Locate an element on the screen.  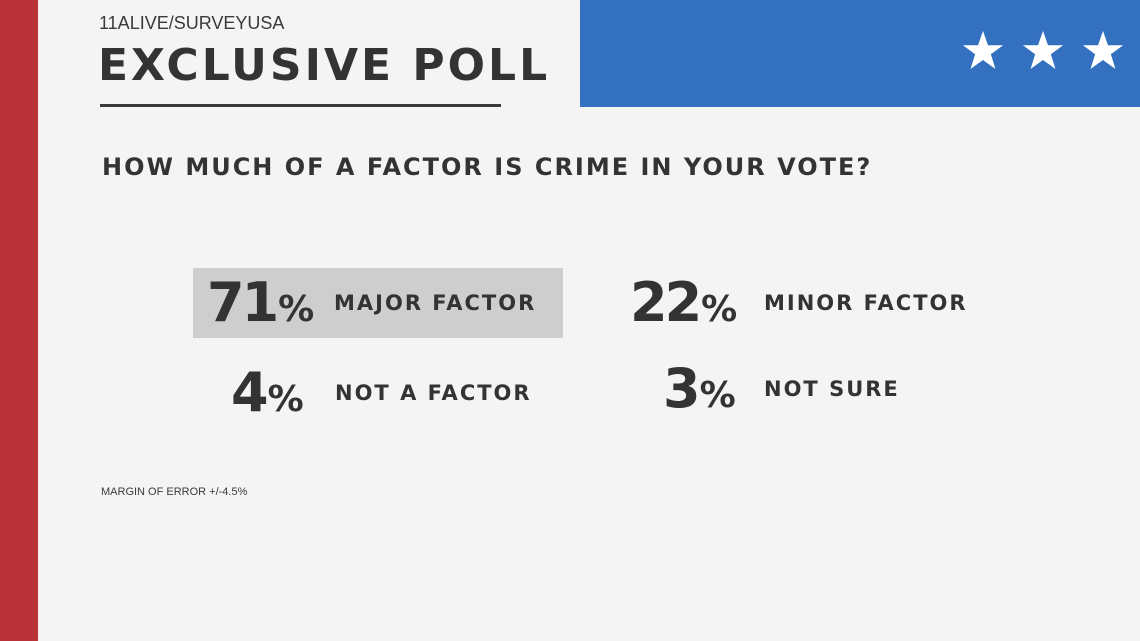
result-not-sure: 3% NOT SURE is located at coordinates (830, 389).